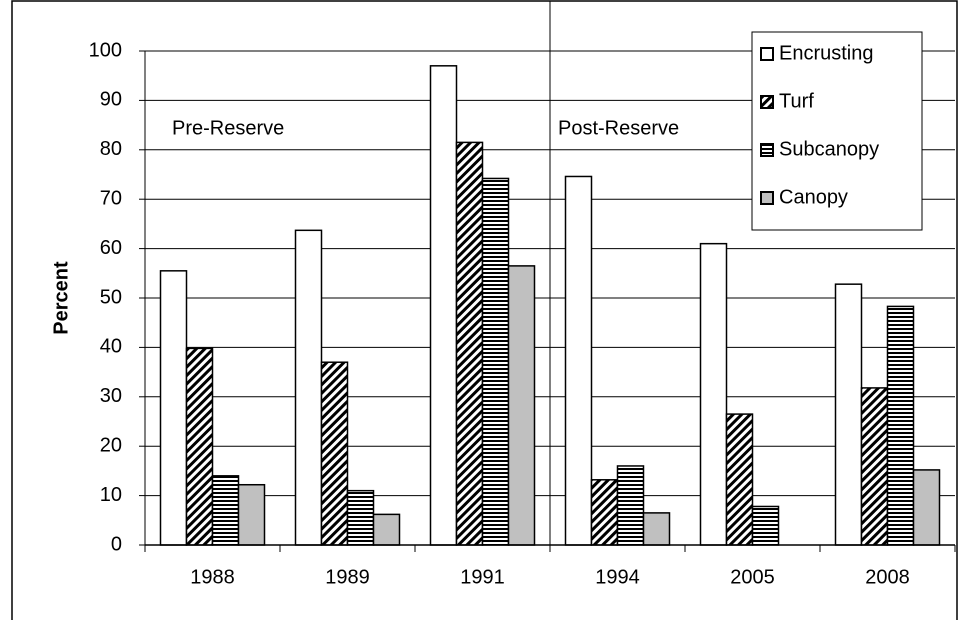 This screenshot has height=620, width=959. What do you see at coordinates (111, 100) in the screenshot?
I see `y-tick-label: 90` at bounding box center [111, 100].